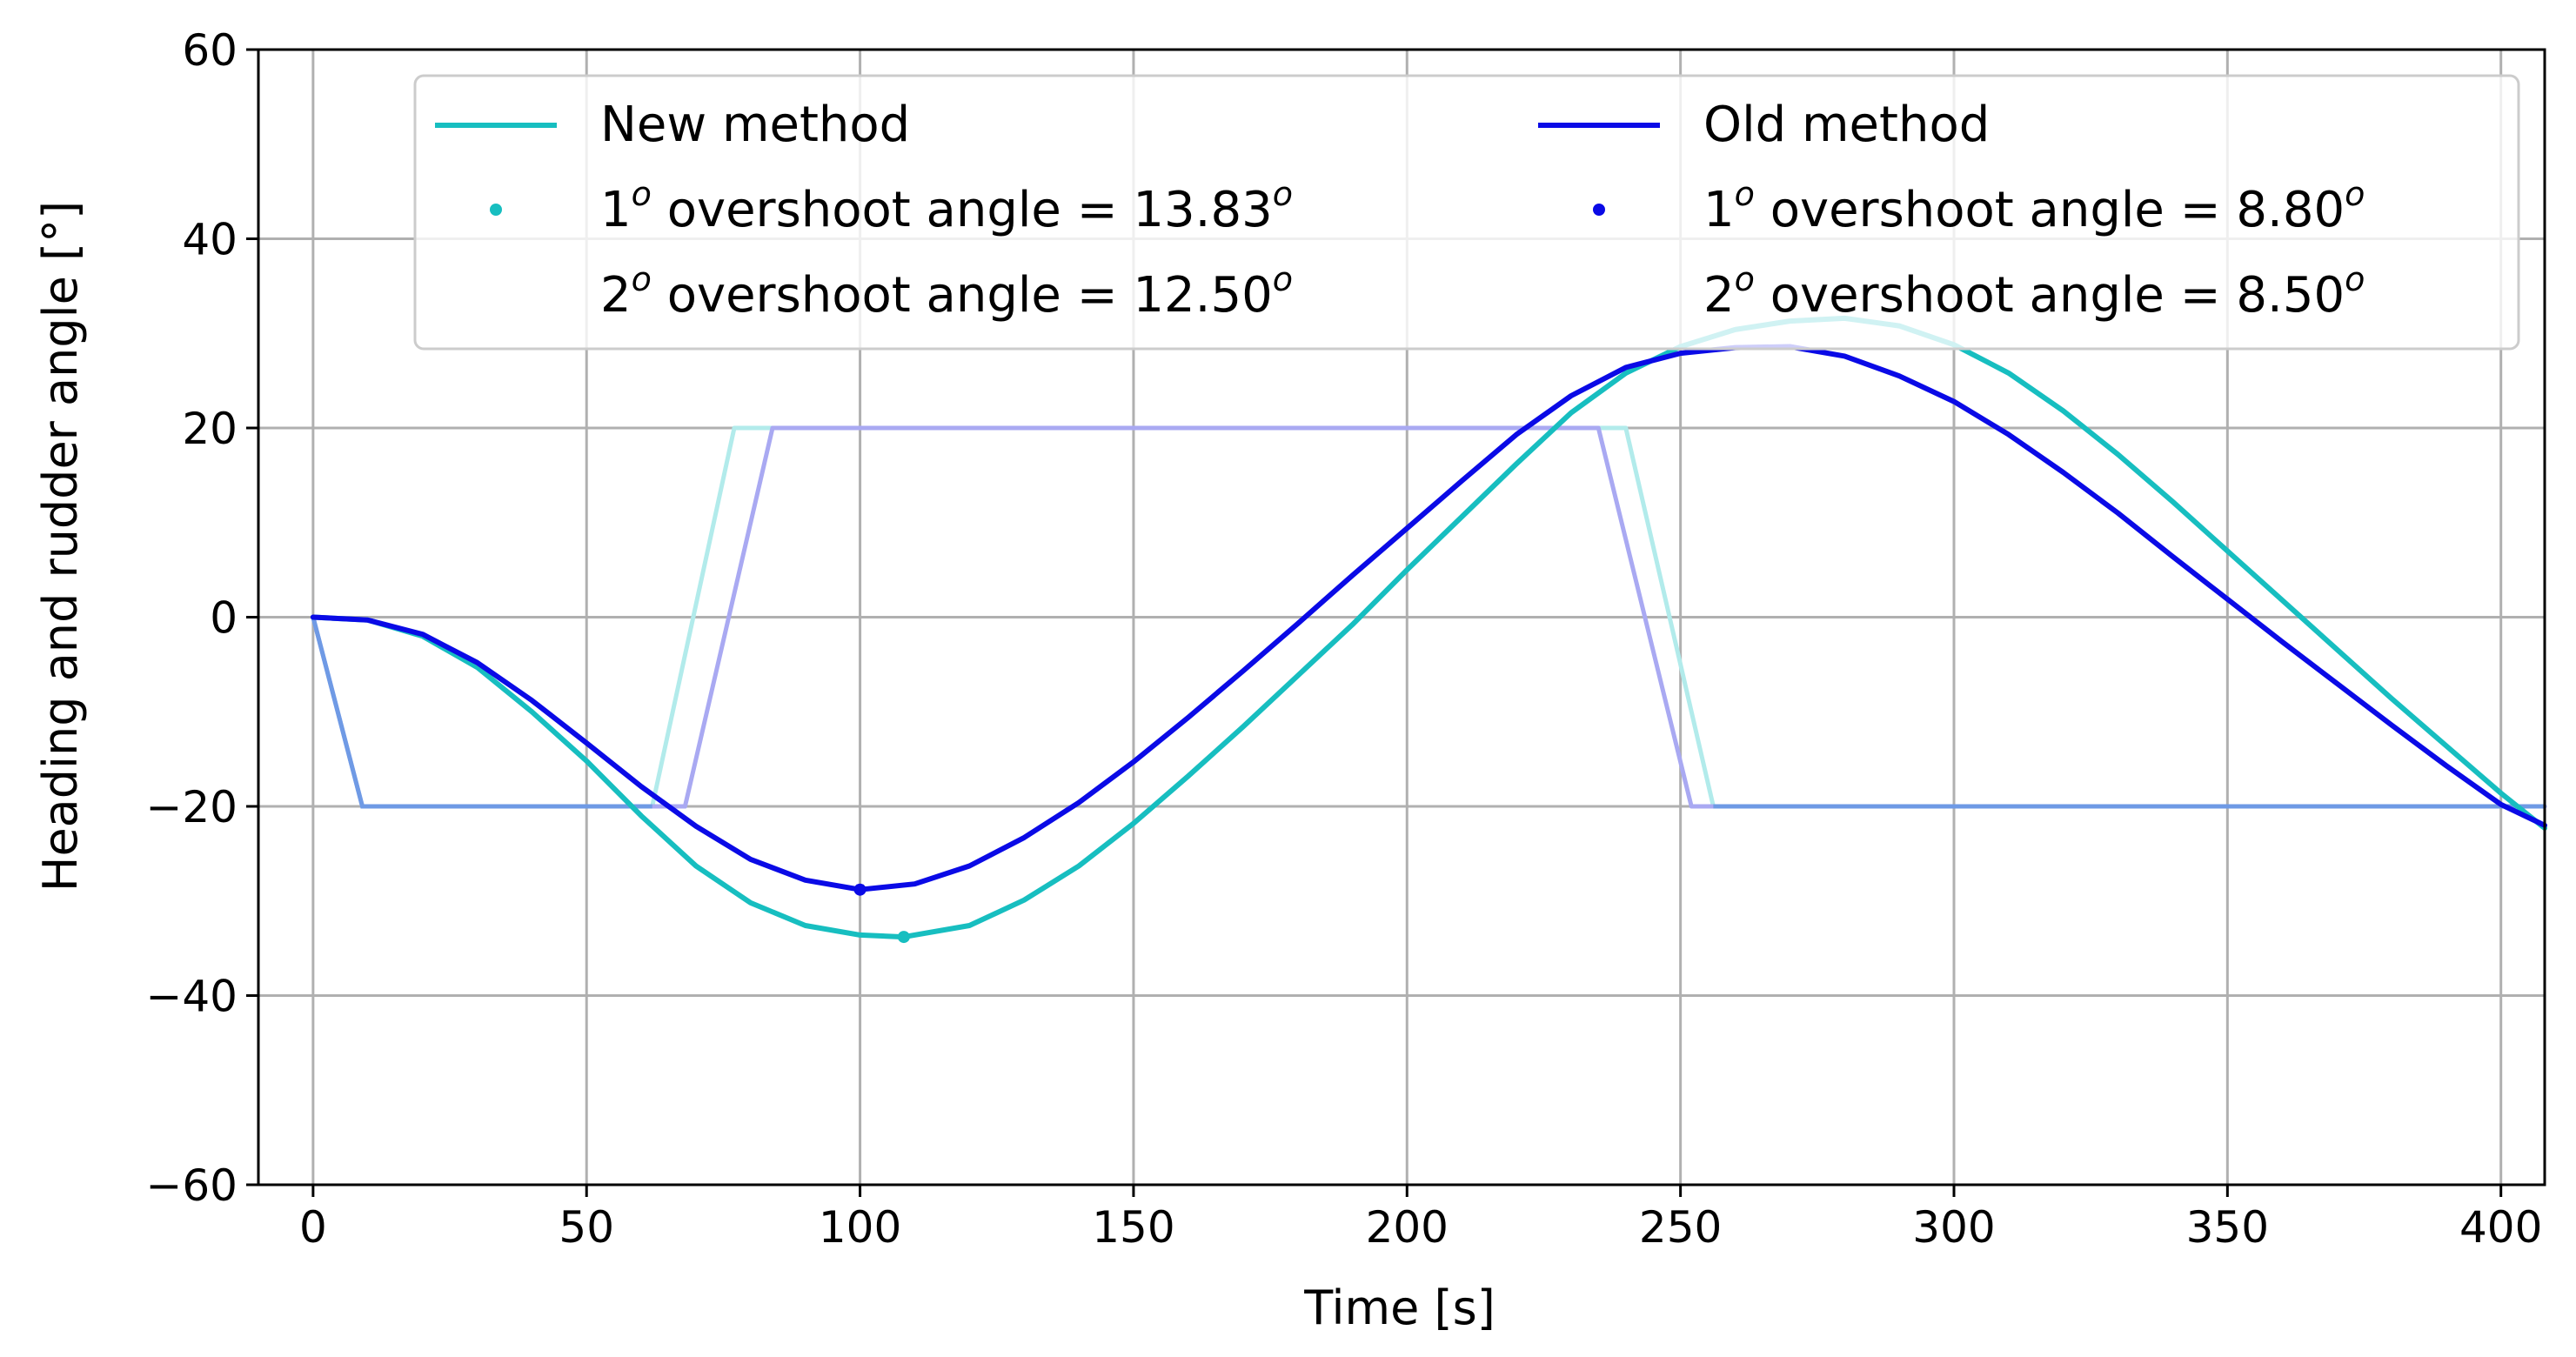  Describe the element at coordinates (1202, 210) in the screenshot. I see `legend-new-first-value: 13.83` at that location.